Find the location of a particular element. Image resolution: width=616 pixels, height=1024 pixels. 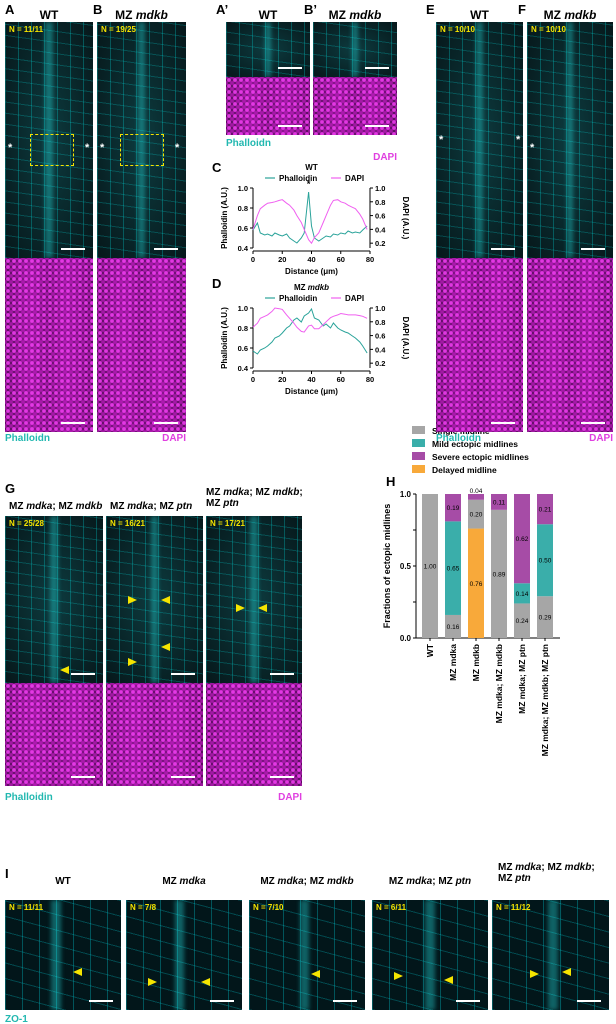

x-tick-label: MZ mdka; MZ ptn is located at coordinates (522, 679).